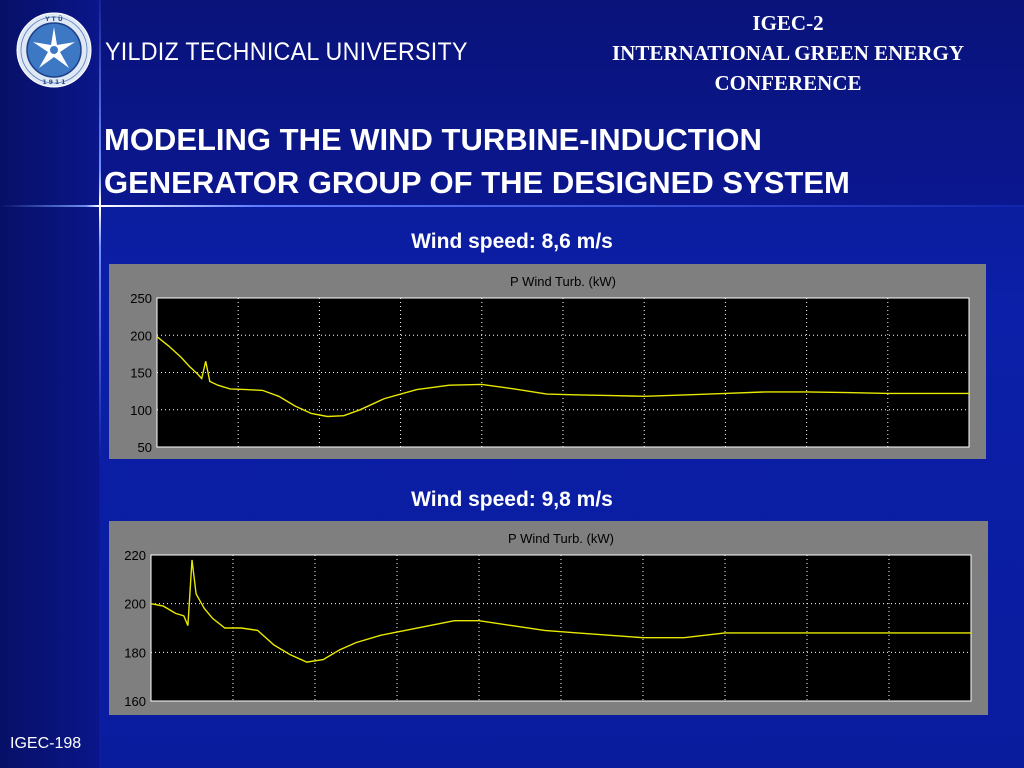 The width and height of the screenshot is (1024, 768). What do you see at coordinates (46, 743) in the screenshot?
I see `slide-footer: IGEC-198` at bounding box center [46, 743].